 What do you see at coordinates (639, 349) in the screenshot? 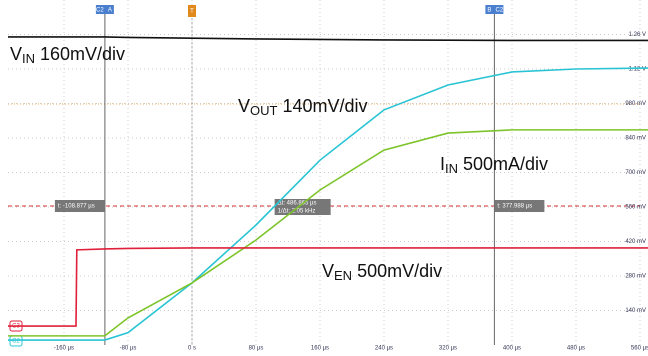
I see `x-tick-label: 560 µs` at bounding box center [639, 349].